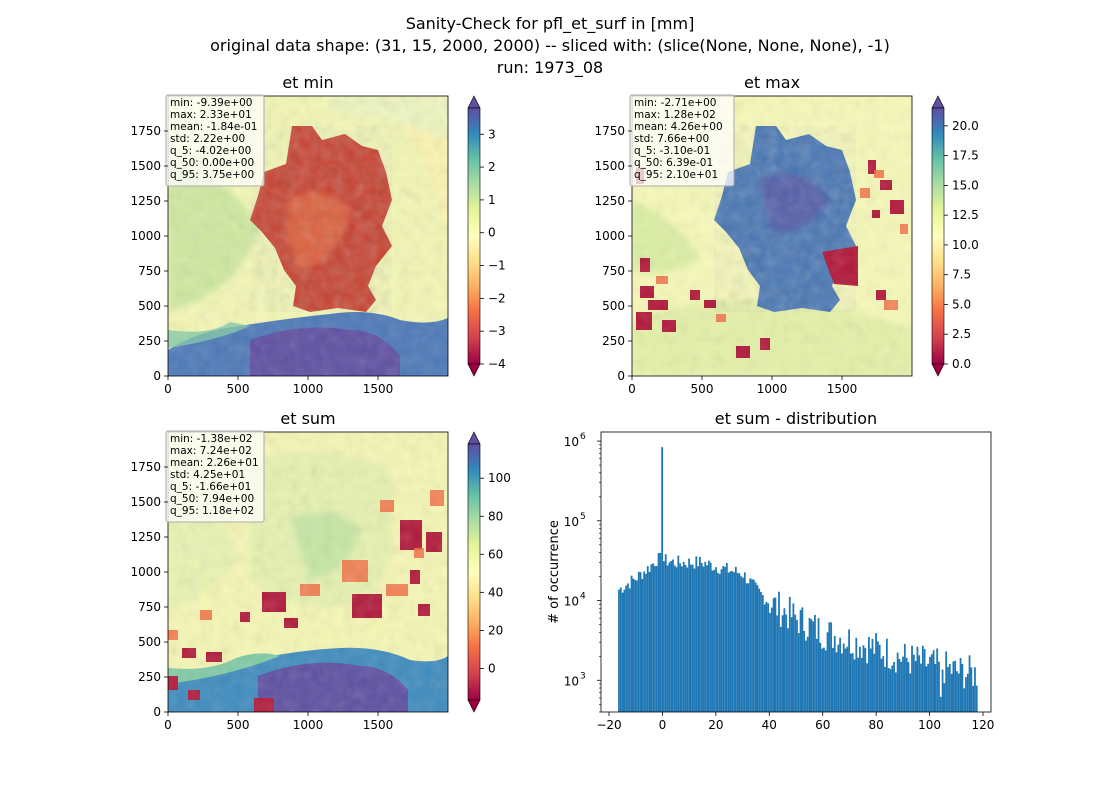 The image size is (1100, 800). I want to click on stat-min: min: -9.39e+00, so click(211, 103).